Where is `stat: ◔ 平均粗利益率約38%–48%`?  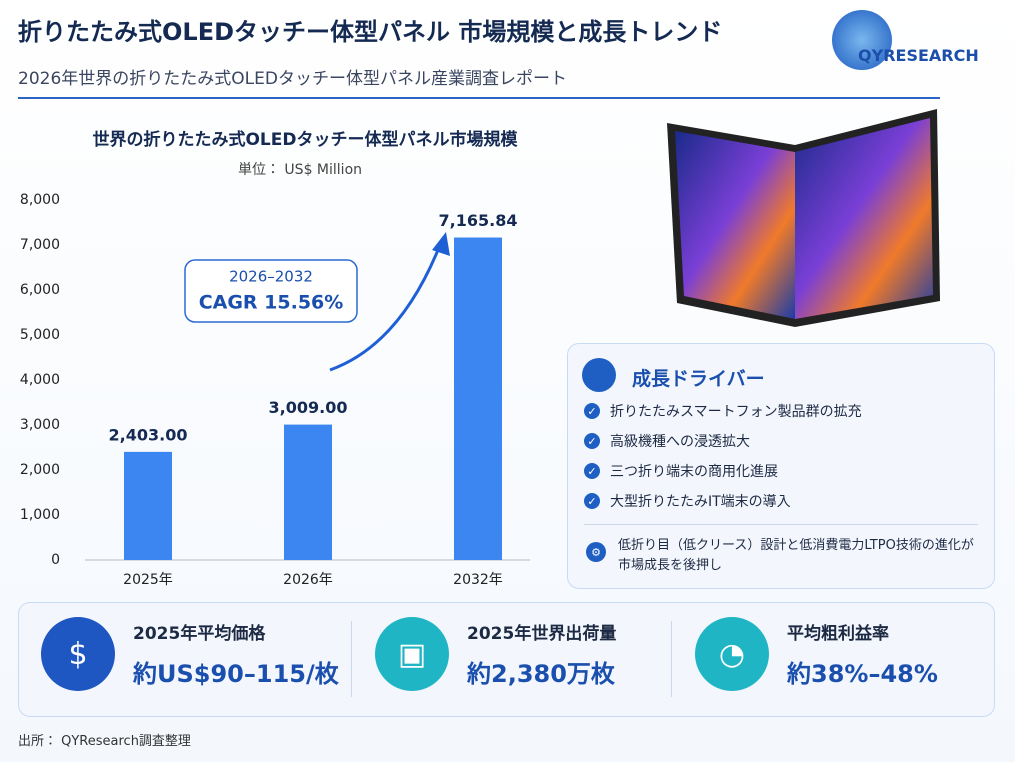
stat: ◔ 平均粗利益率約38%–48% is located at coordinates (816, 654).